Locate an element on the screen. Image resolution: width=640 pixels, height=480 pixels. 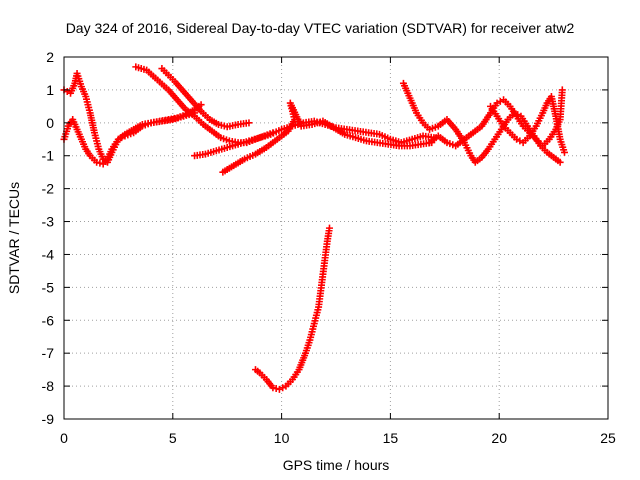
y-tick-label: -6 is located at coordinates (48, 320).